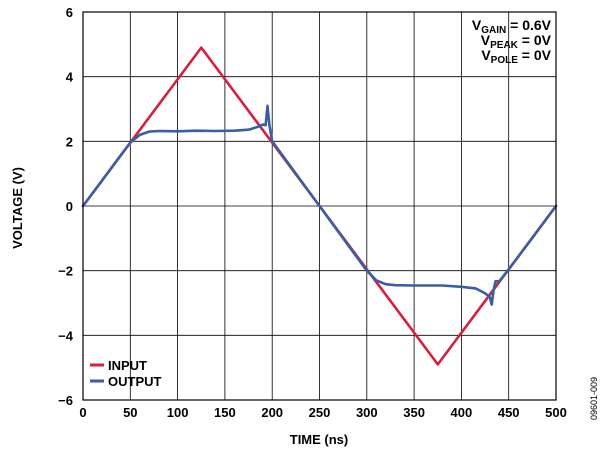 This screenshot has height=449, width=603. Describe the element at coordinates (69, 141) in the screenshot. I see `y-tick-label: 2` at that location.